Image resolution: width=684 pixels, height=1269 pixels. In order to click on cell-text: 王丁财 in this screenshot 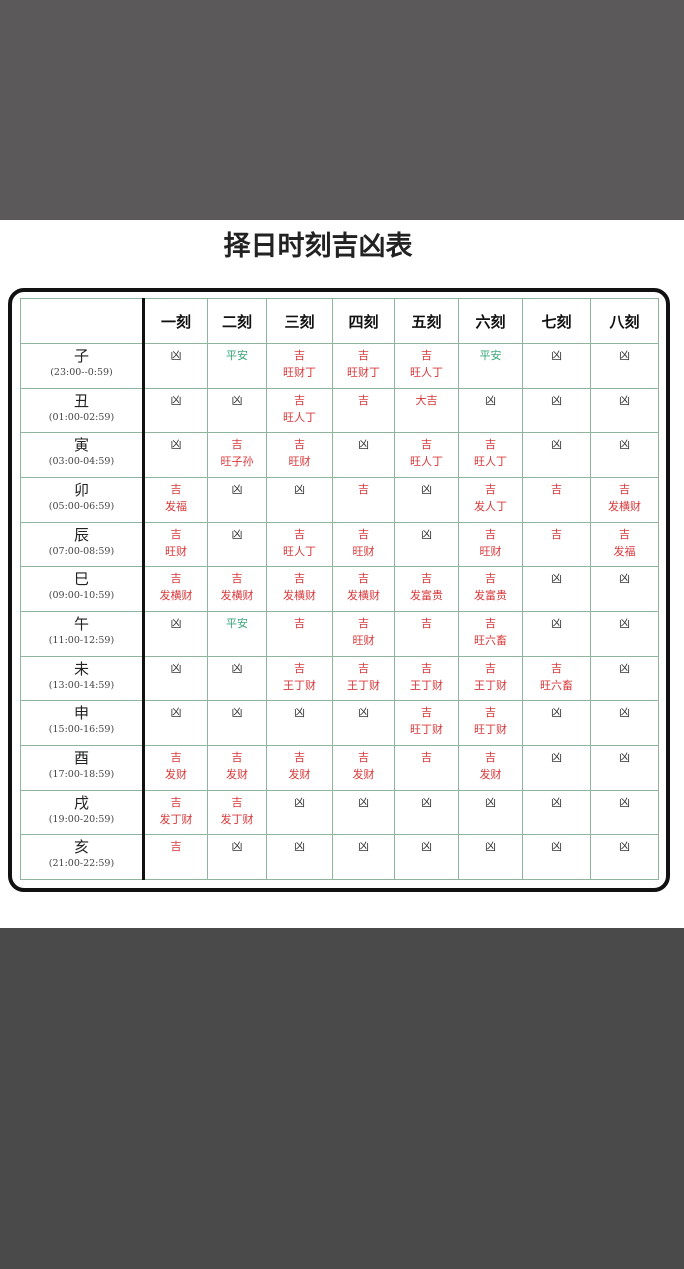, I will do `click(426, 685)`.